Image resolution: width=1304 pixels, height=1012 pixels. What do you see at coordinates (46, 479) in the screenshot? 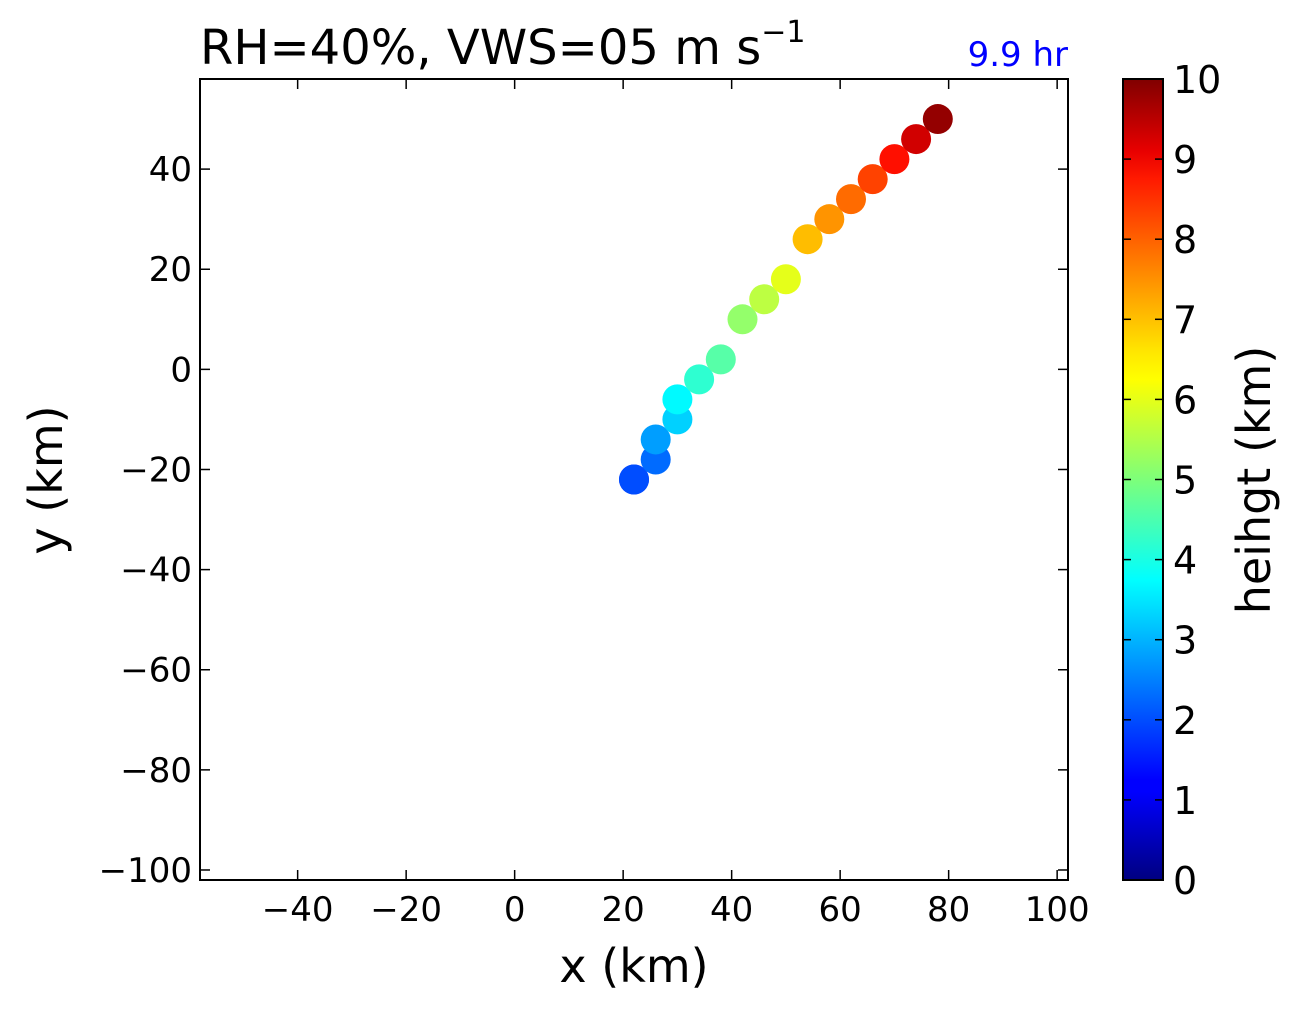
I see `y-axis-label: y (km)` at bounding box center [46, 479].